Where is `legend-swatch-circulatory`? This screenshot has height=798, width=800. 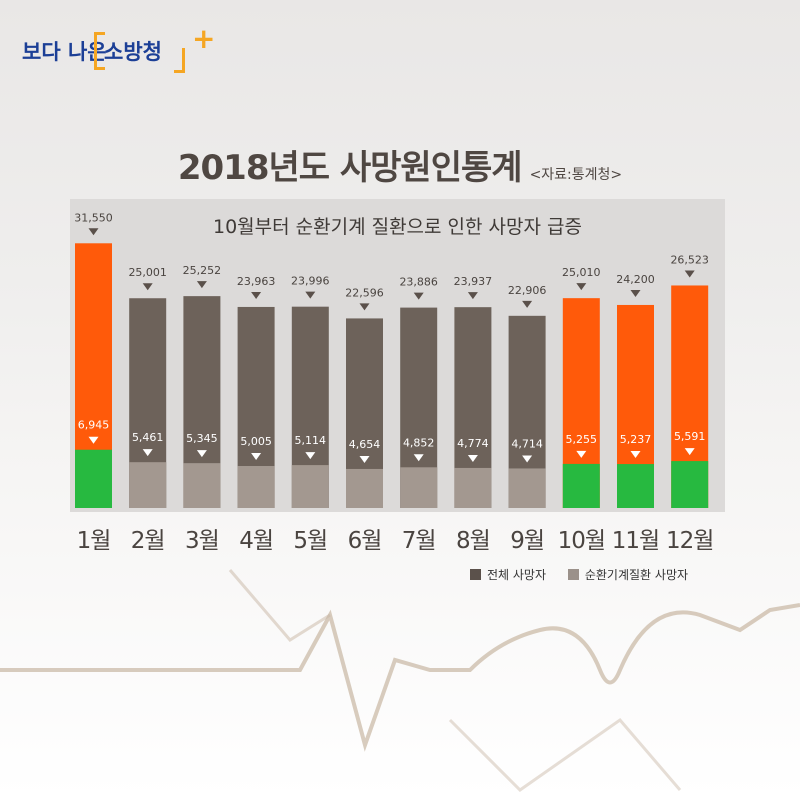
legend-swatch-circulatory is located at coordinates (573, 574).